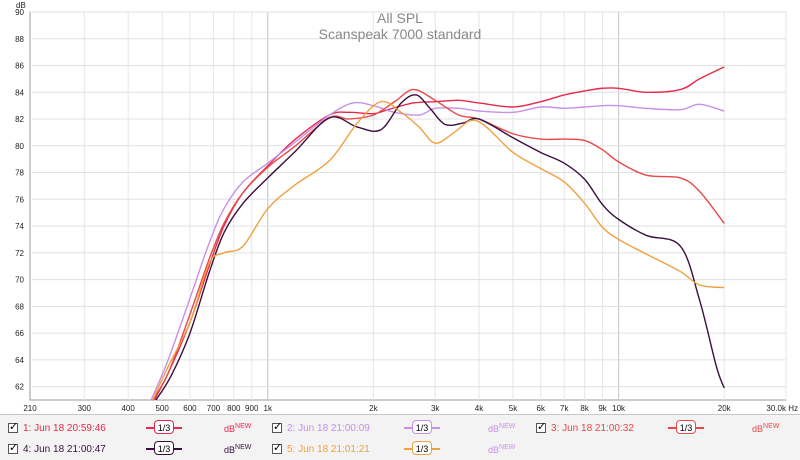  I want to click on legend-item-4: 4: Jun 18 21:00:47, so click(57, 449).